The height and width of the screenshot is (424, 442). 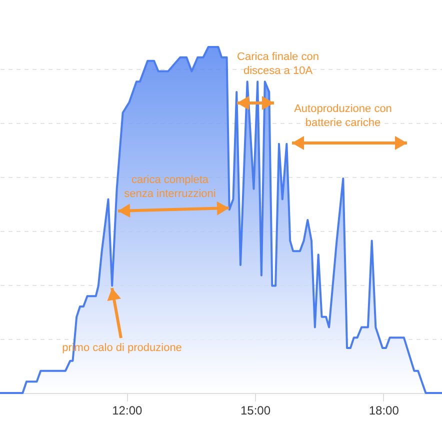 What do you see at coordinates (127, 411) in the screenshot?
I see `x-tick-label: 12:00` at bounding box center [127, 411].